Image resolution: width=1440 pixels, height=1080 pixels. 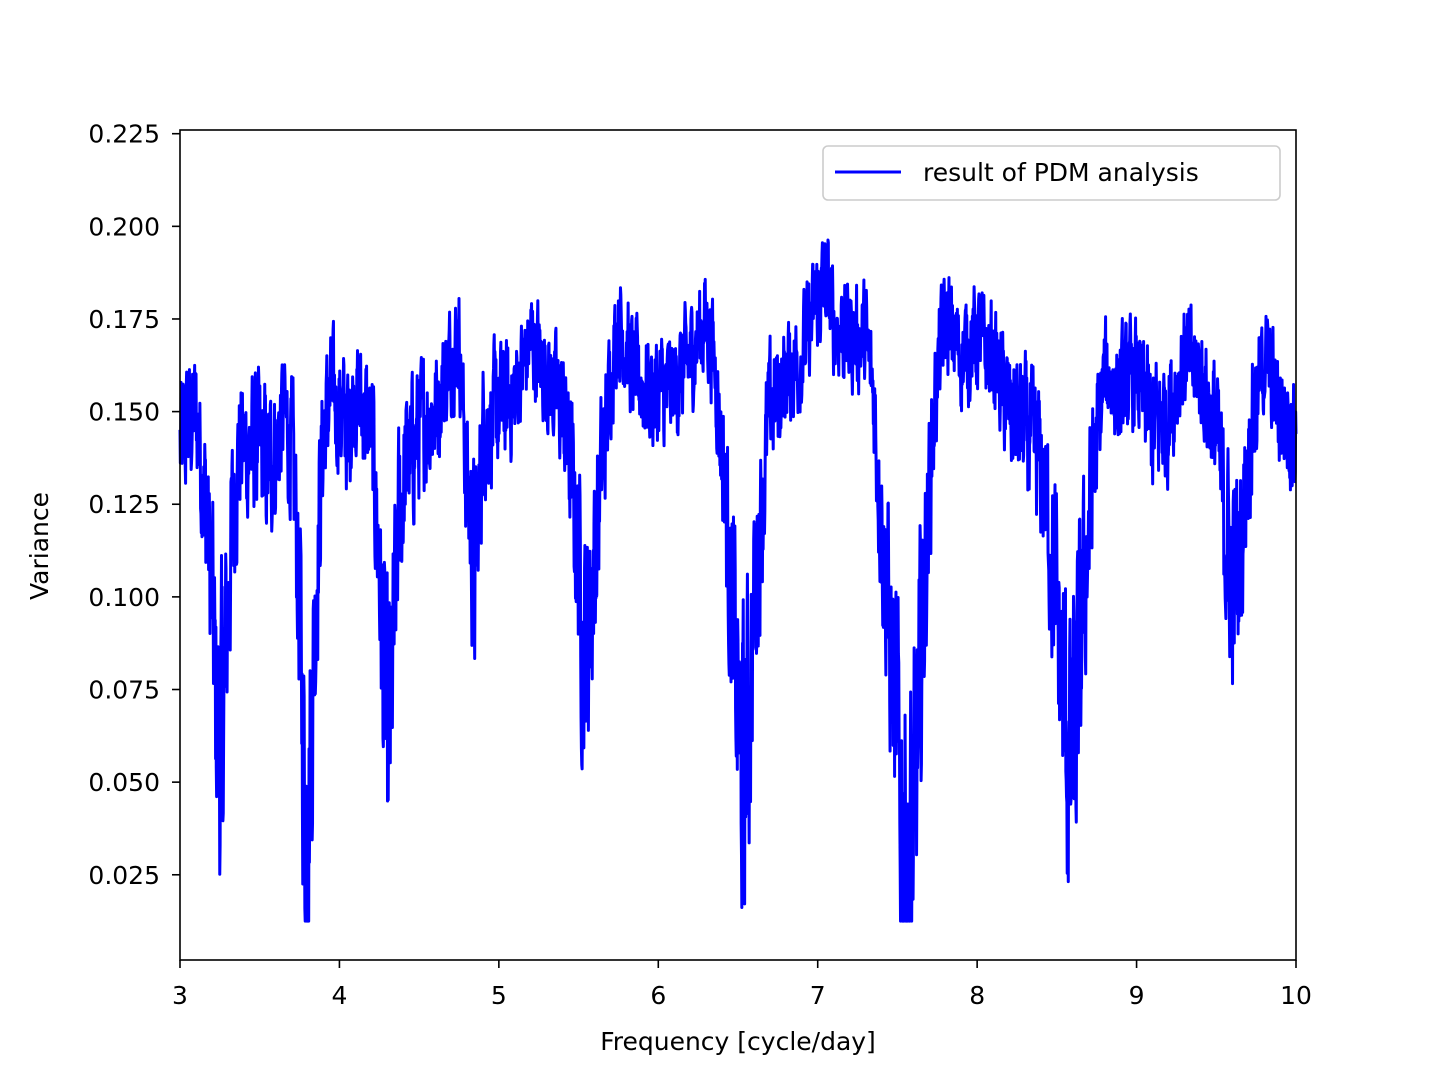 I want to click on x-tick-label: 5, so click(x=499, y=995).